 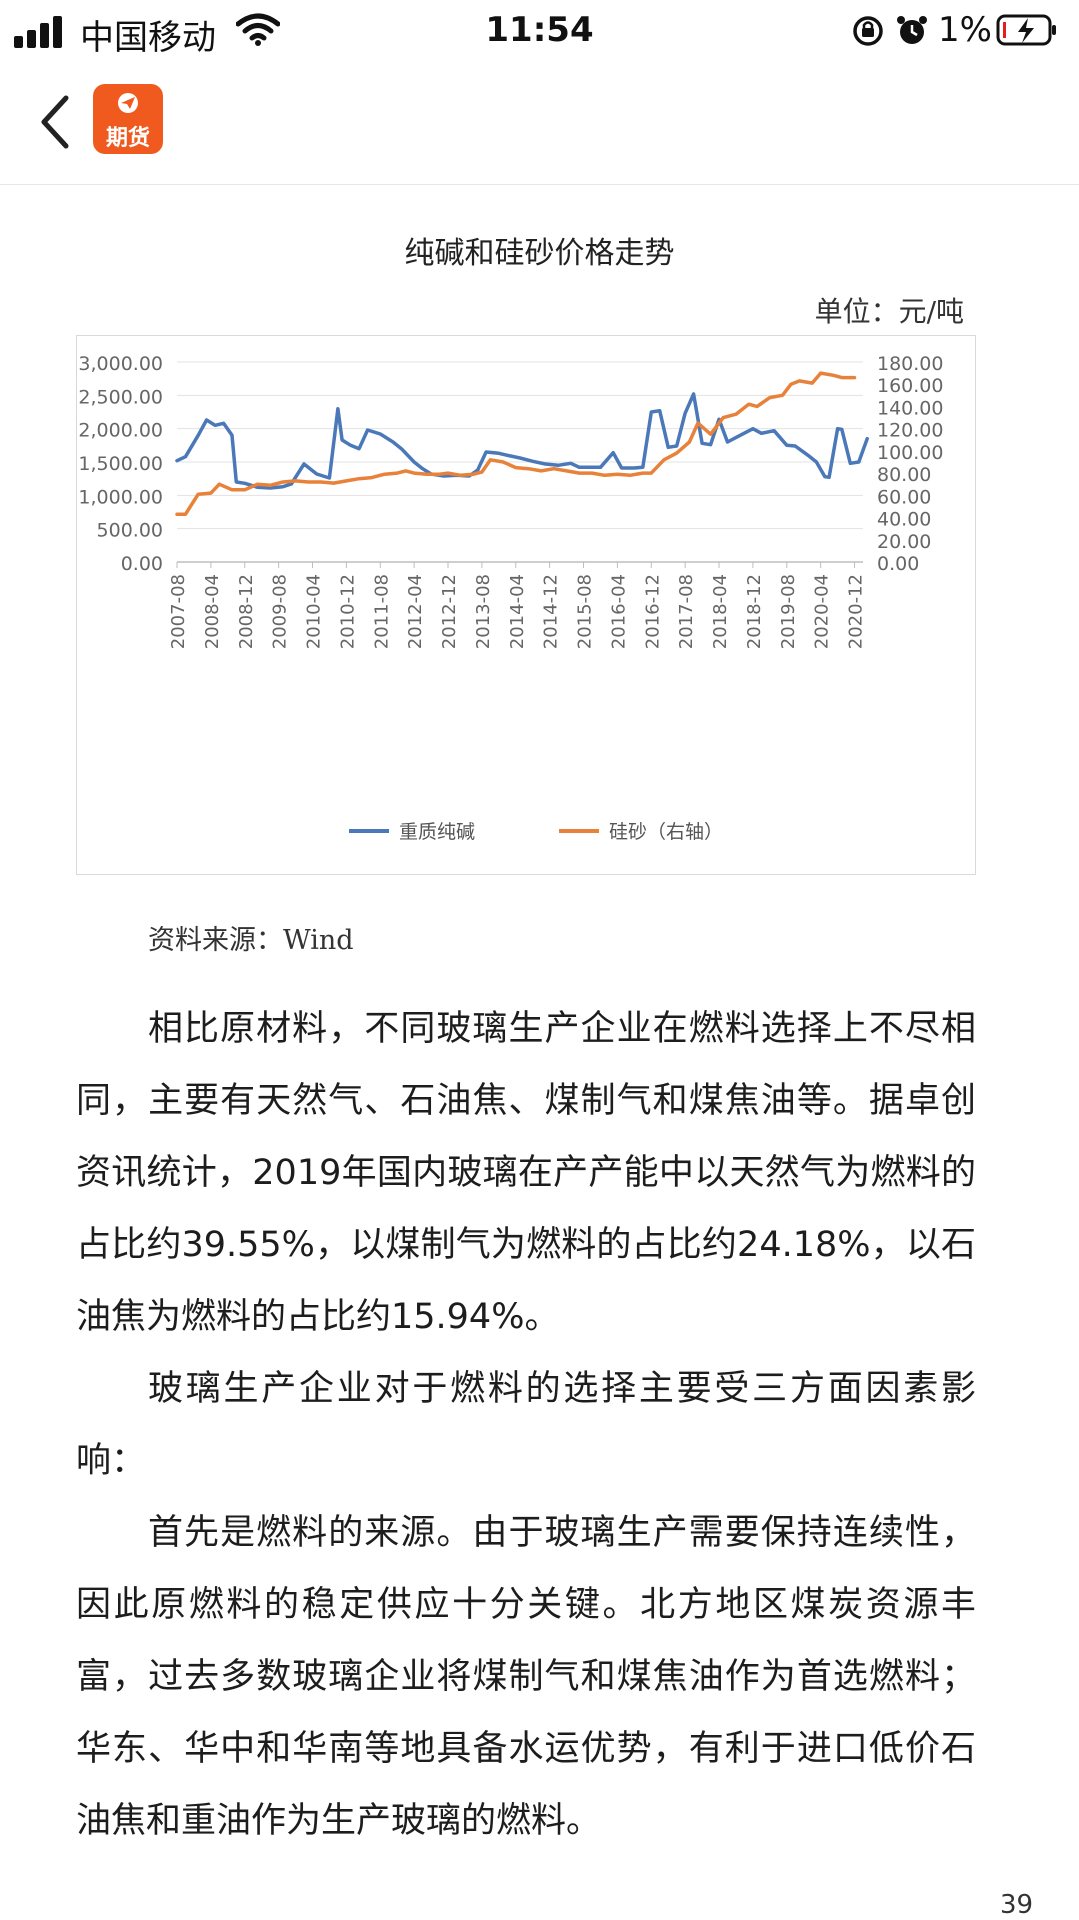 I want to click on gridlines, so click(x=520, y=462).